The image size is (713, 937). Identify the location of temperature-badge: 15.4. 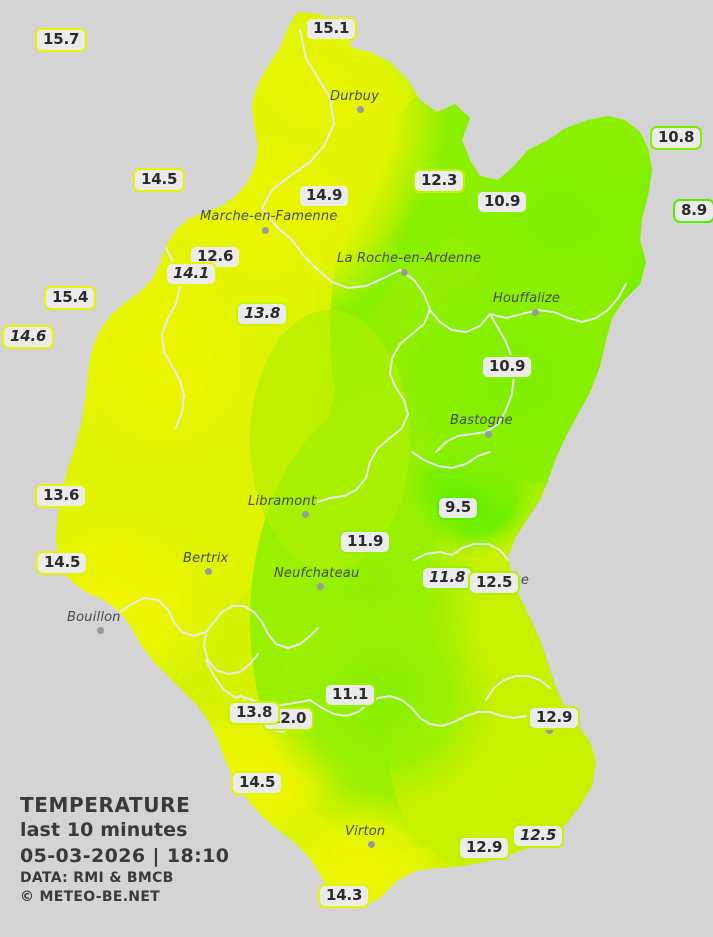
(70, 298).